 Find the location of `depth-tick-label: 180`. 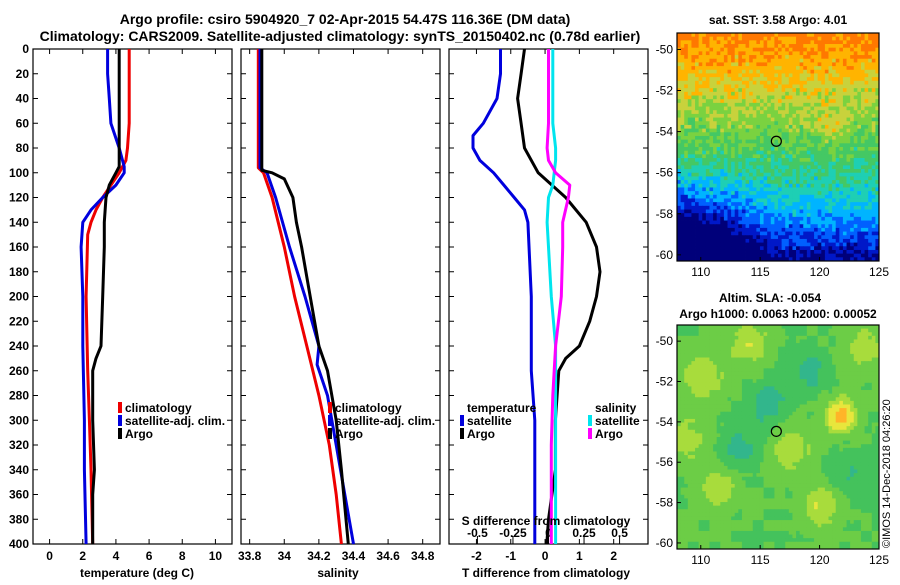

depth-tick-label: 180 is located at coordinates (19, 272).